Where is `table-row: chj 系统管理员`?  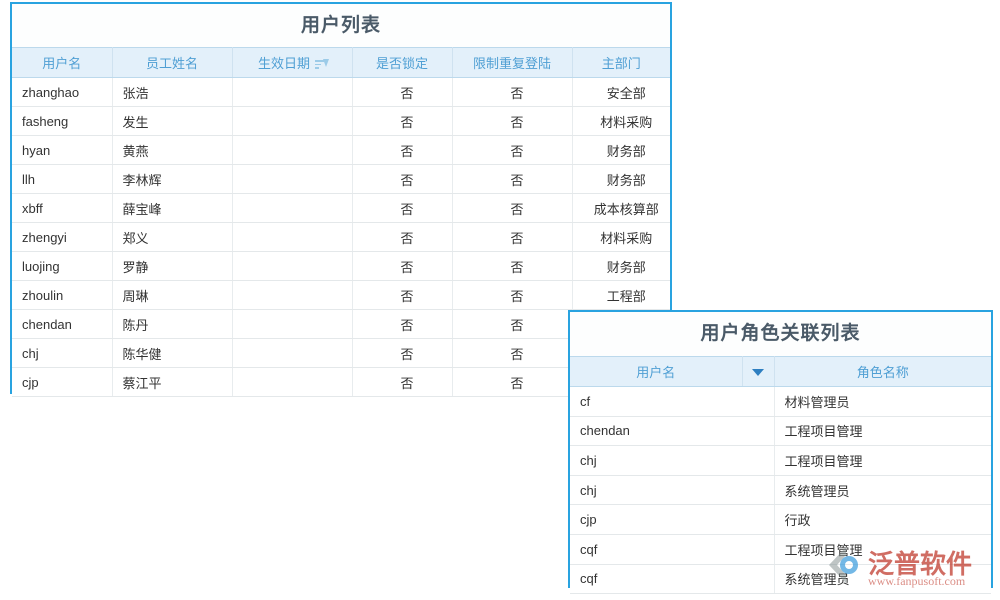
table-row: chj 系统管理员 is located at coordinates (780, 490).